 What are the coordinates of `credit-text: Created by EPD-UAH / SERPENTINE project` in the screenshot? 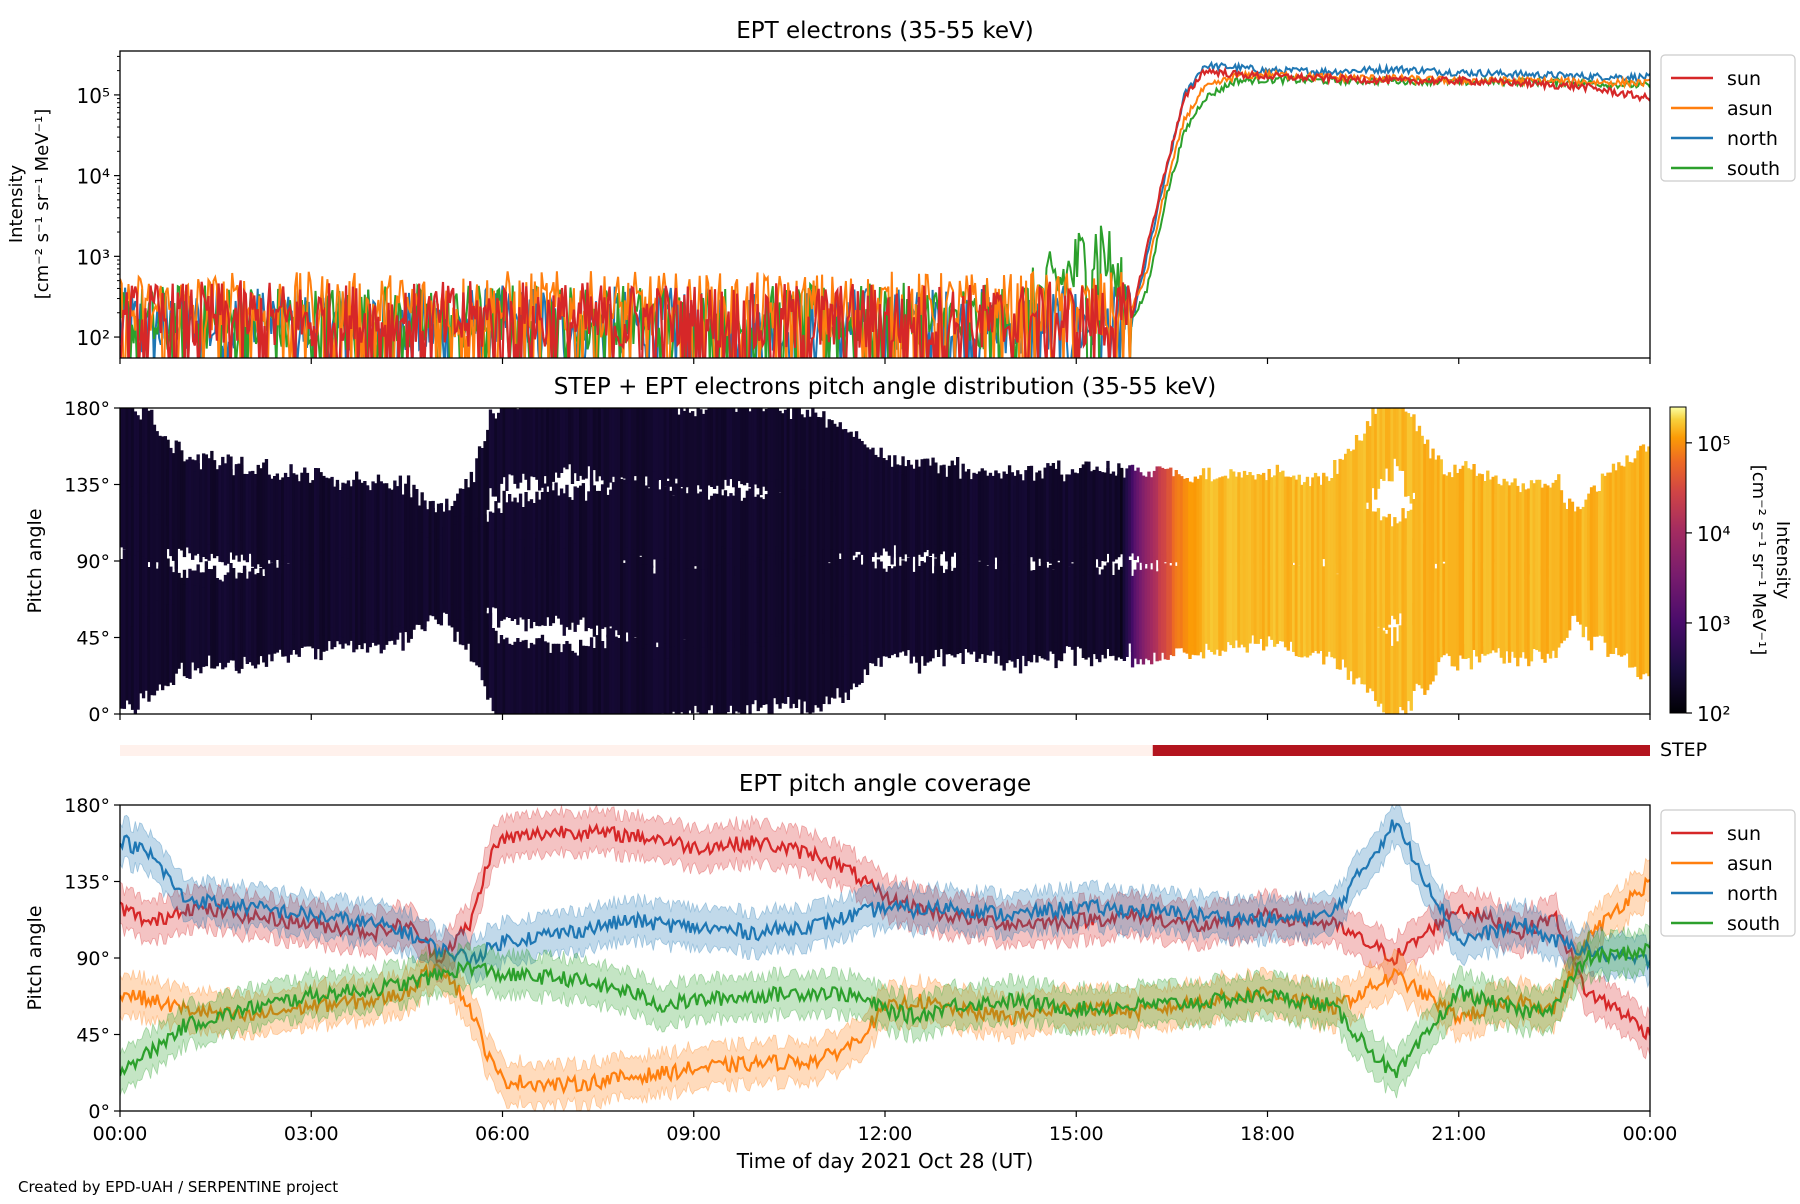 It's located at (178, 1187).